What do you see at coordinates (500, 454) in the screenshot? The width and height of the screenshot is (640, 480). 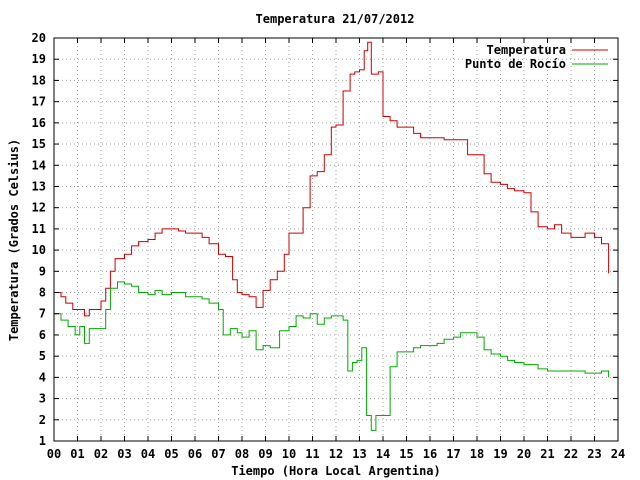 I see `x-tick-label: 19` at bounding box center [500, 454].